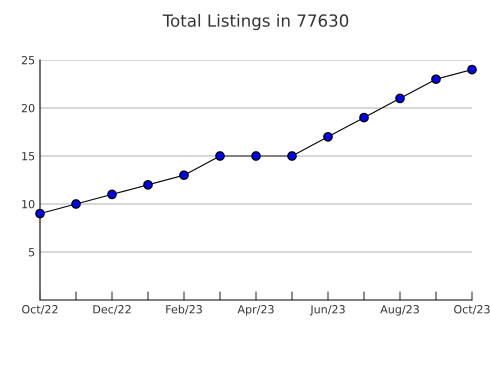  What do you see at coordinates (255, 22) in the screenshot?
I see `chart-title: Total Listings in 77630` at bounding box center [255, 22].